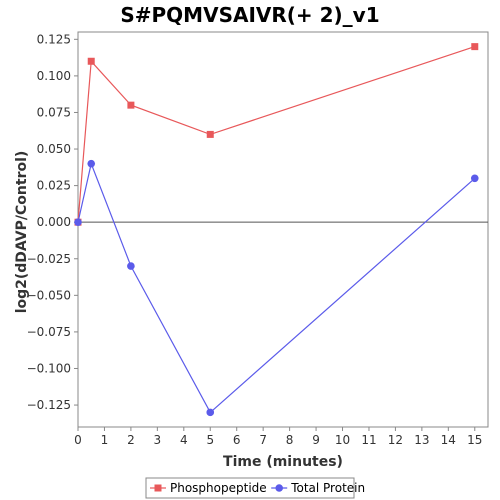 Image resolution: width=500 pixels, height=500 pixels. What do you see at coordinates (54, 222) in the screenshot?
I see `y-tick-label: 0.000` at bounding box center [54, 222].